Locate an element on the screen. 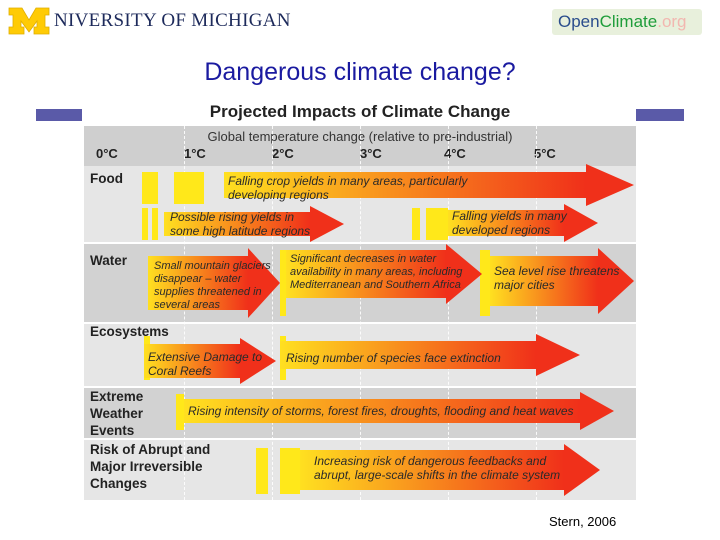  arrow-abrupt-risk is located at coordinates (450, 470).